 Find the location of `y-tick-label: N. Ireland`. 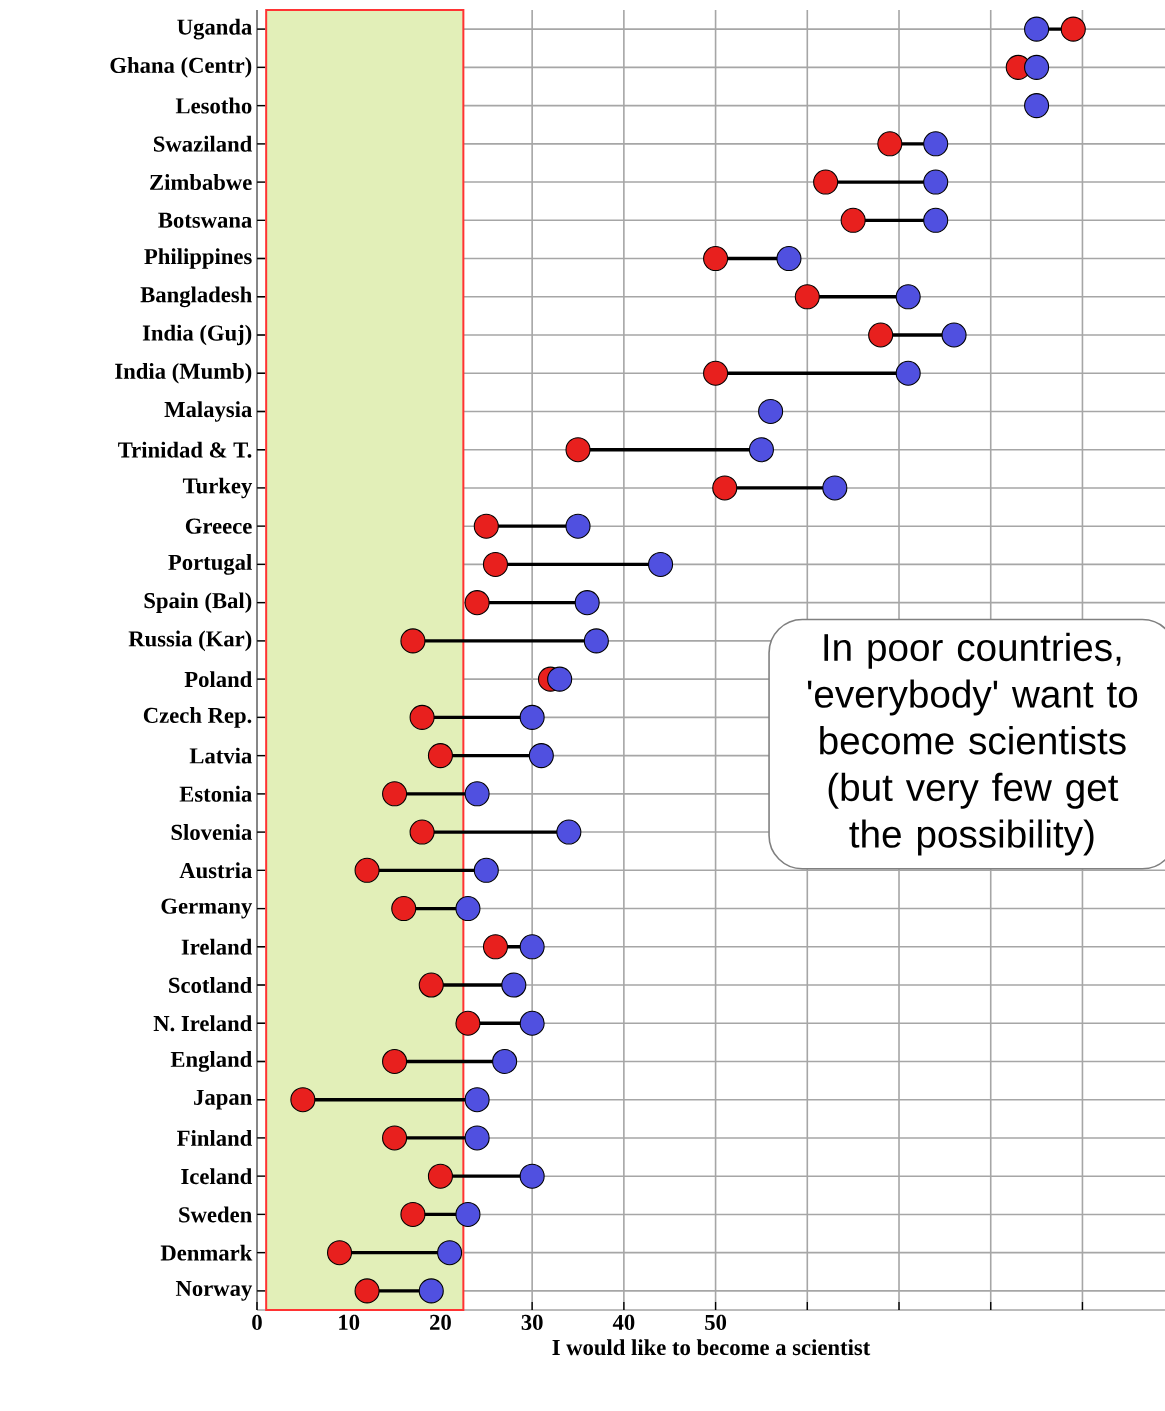

y-tick-label: N. Ireland is located at coordinates (203, 1023).